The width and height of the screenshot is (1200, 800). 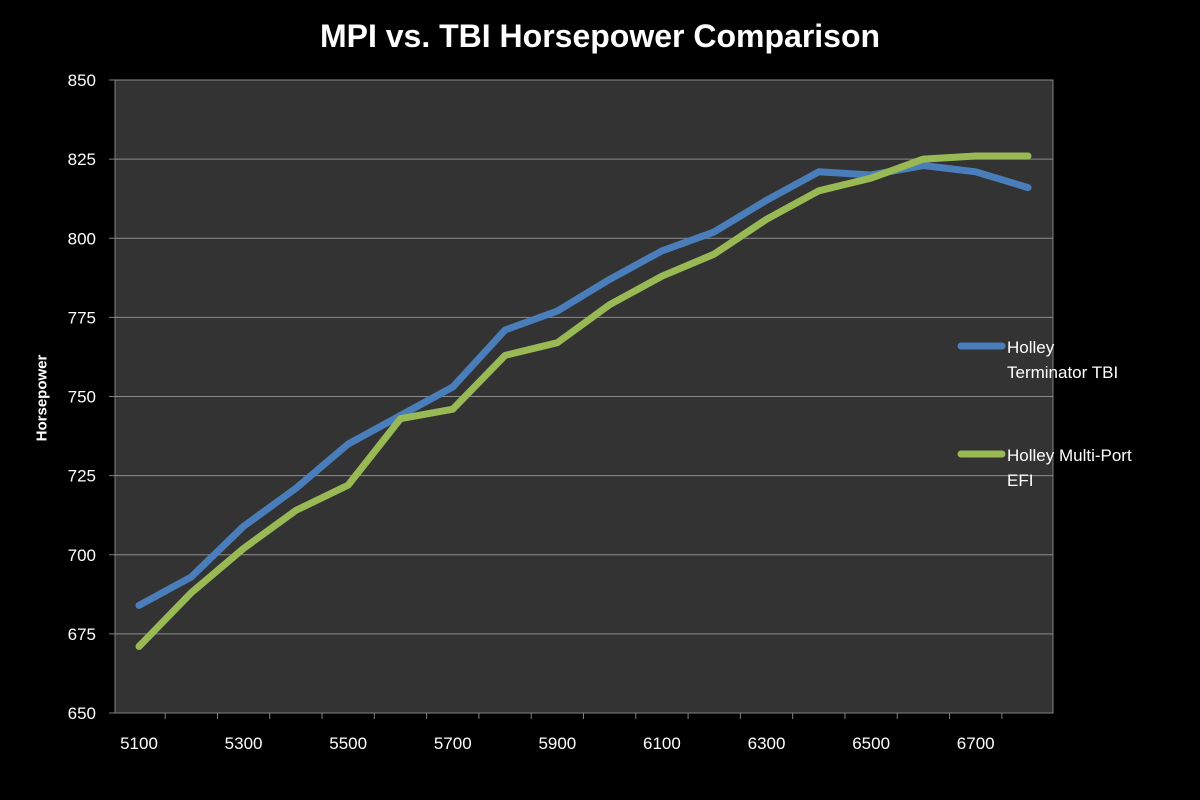 I want to click on y-tick-label: 775, so click(x=82, y=317).